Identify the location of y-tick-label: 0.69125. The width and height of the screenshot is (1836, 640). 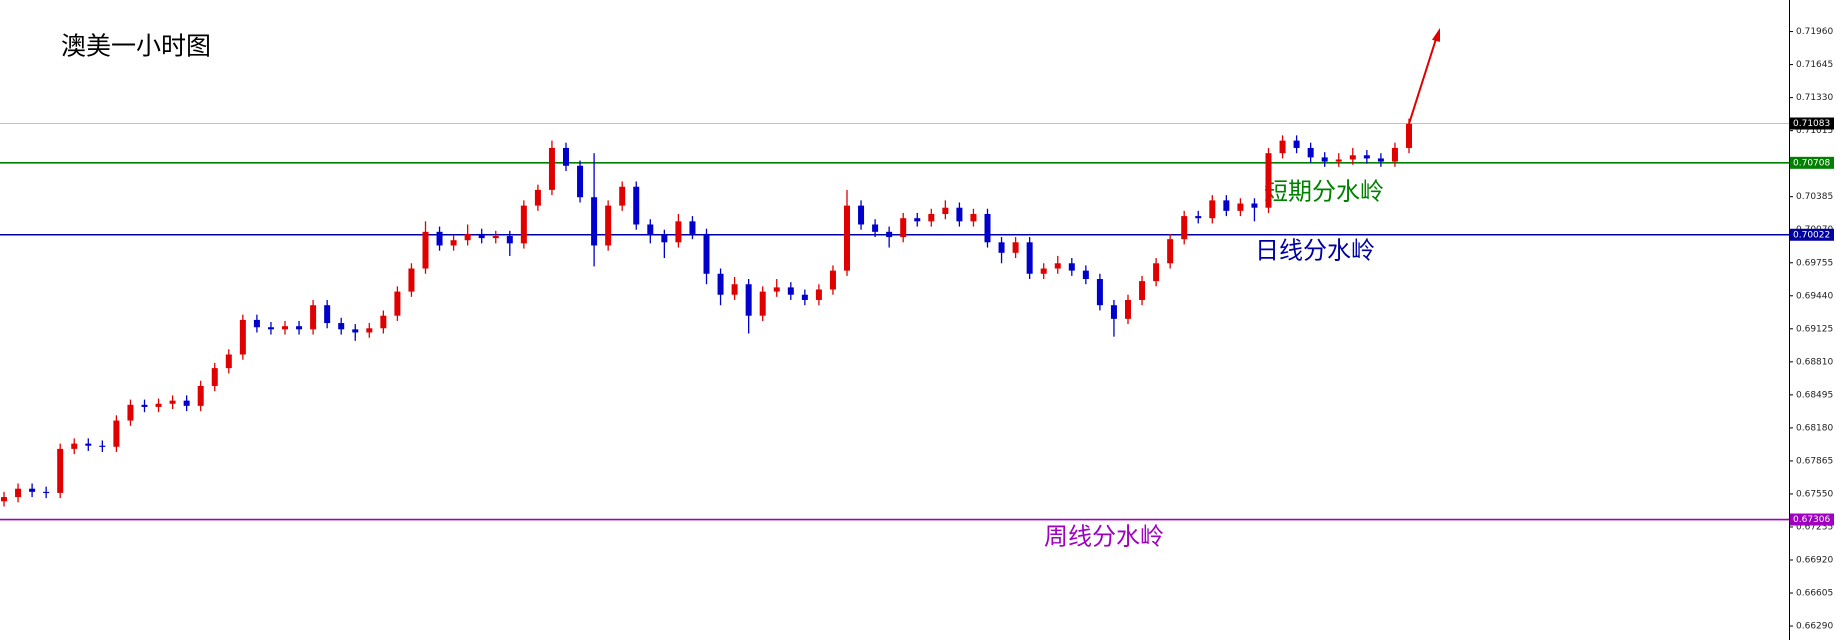
(1814, 329).